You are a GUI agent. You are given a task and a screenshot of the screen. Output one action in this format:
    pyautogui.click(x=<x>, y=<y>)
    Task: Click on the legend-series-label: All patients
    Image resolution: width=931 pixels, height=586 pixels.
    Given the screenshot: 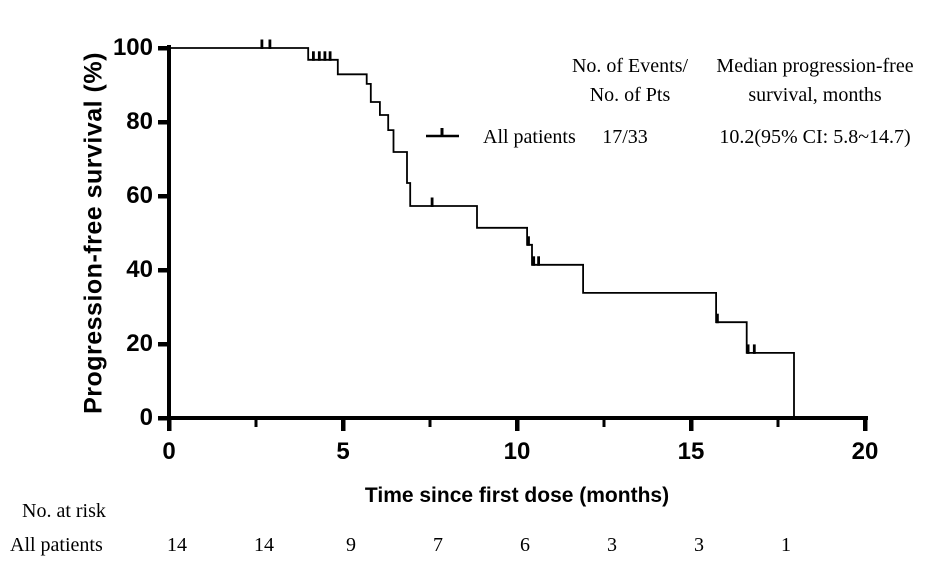 What is the action you would take?
    pyautogui.click(x=529, y=137)
    